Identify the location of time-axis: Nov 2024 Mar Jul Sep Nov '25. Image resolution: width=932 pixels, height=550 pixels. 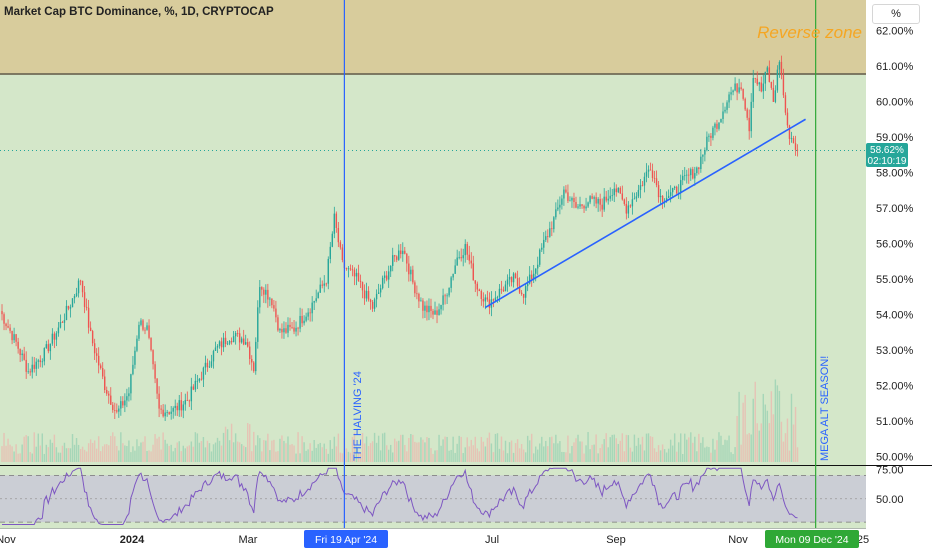
(434, 540).